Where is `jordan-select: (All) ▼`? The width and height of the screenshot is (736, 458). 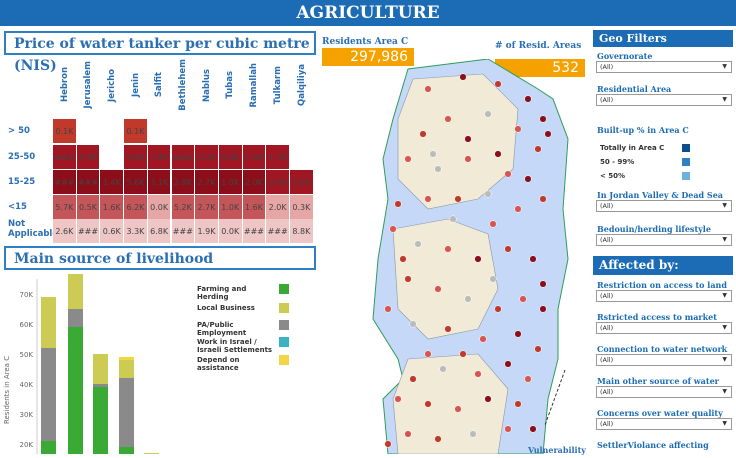
jordan-select: (All) ▼ is located at coordinates (664, 206).